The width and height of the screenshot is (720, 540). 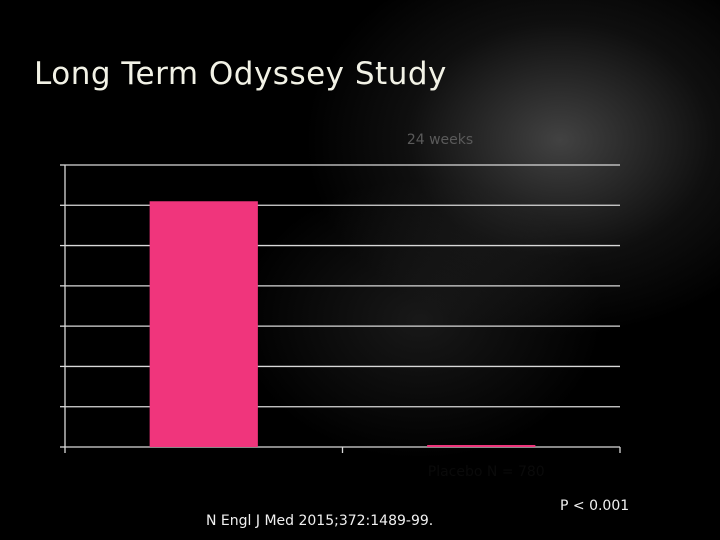 I want to click on slide-title: Long Term Odyssey Study, so click(x=240, y=74).